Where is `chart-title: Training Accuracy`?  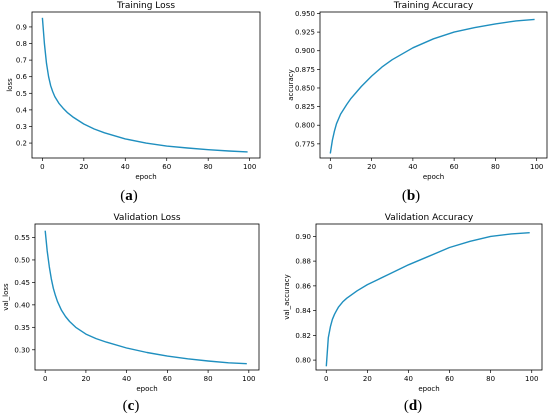
chart-title: Training Accuracy is located at coordinates (433, 6).